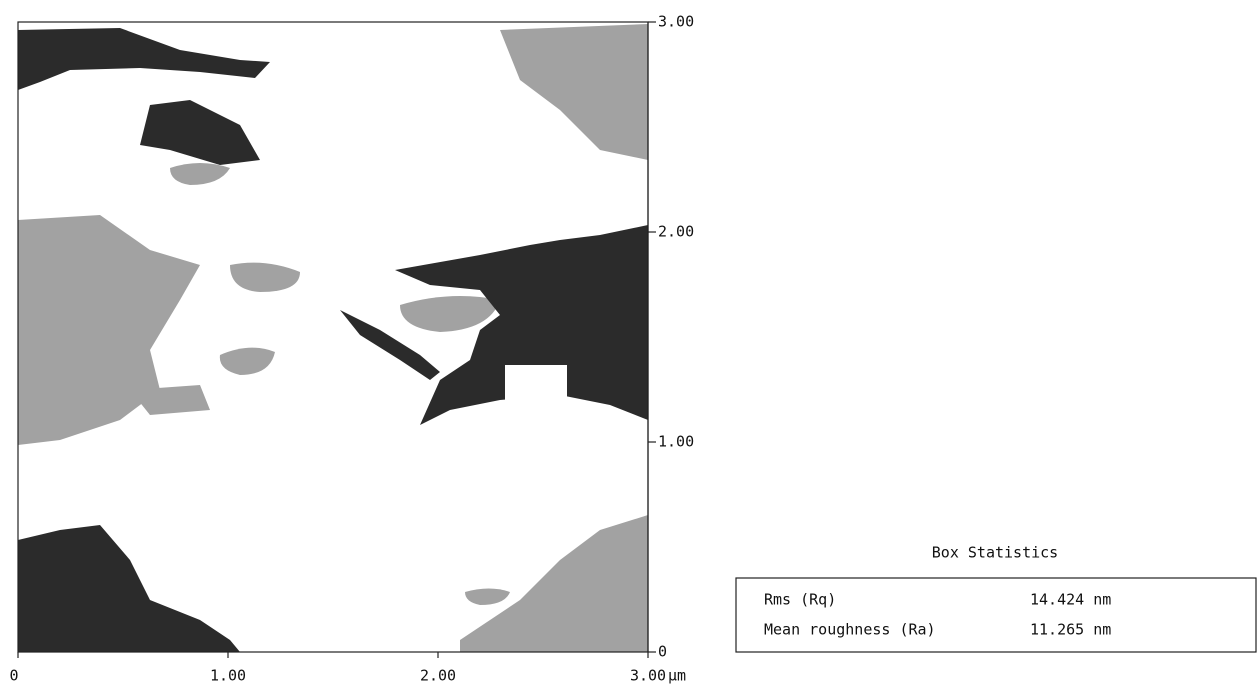 Image resolution: width=1258 pixels, height=688 pixels. What do you see at coordinates (13, 676) in the screenshot?
I see `x-tick-label: 0` at bounding box center [13, 676].